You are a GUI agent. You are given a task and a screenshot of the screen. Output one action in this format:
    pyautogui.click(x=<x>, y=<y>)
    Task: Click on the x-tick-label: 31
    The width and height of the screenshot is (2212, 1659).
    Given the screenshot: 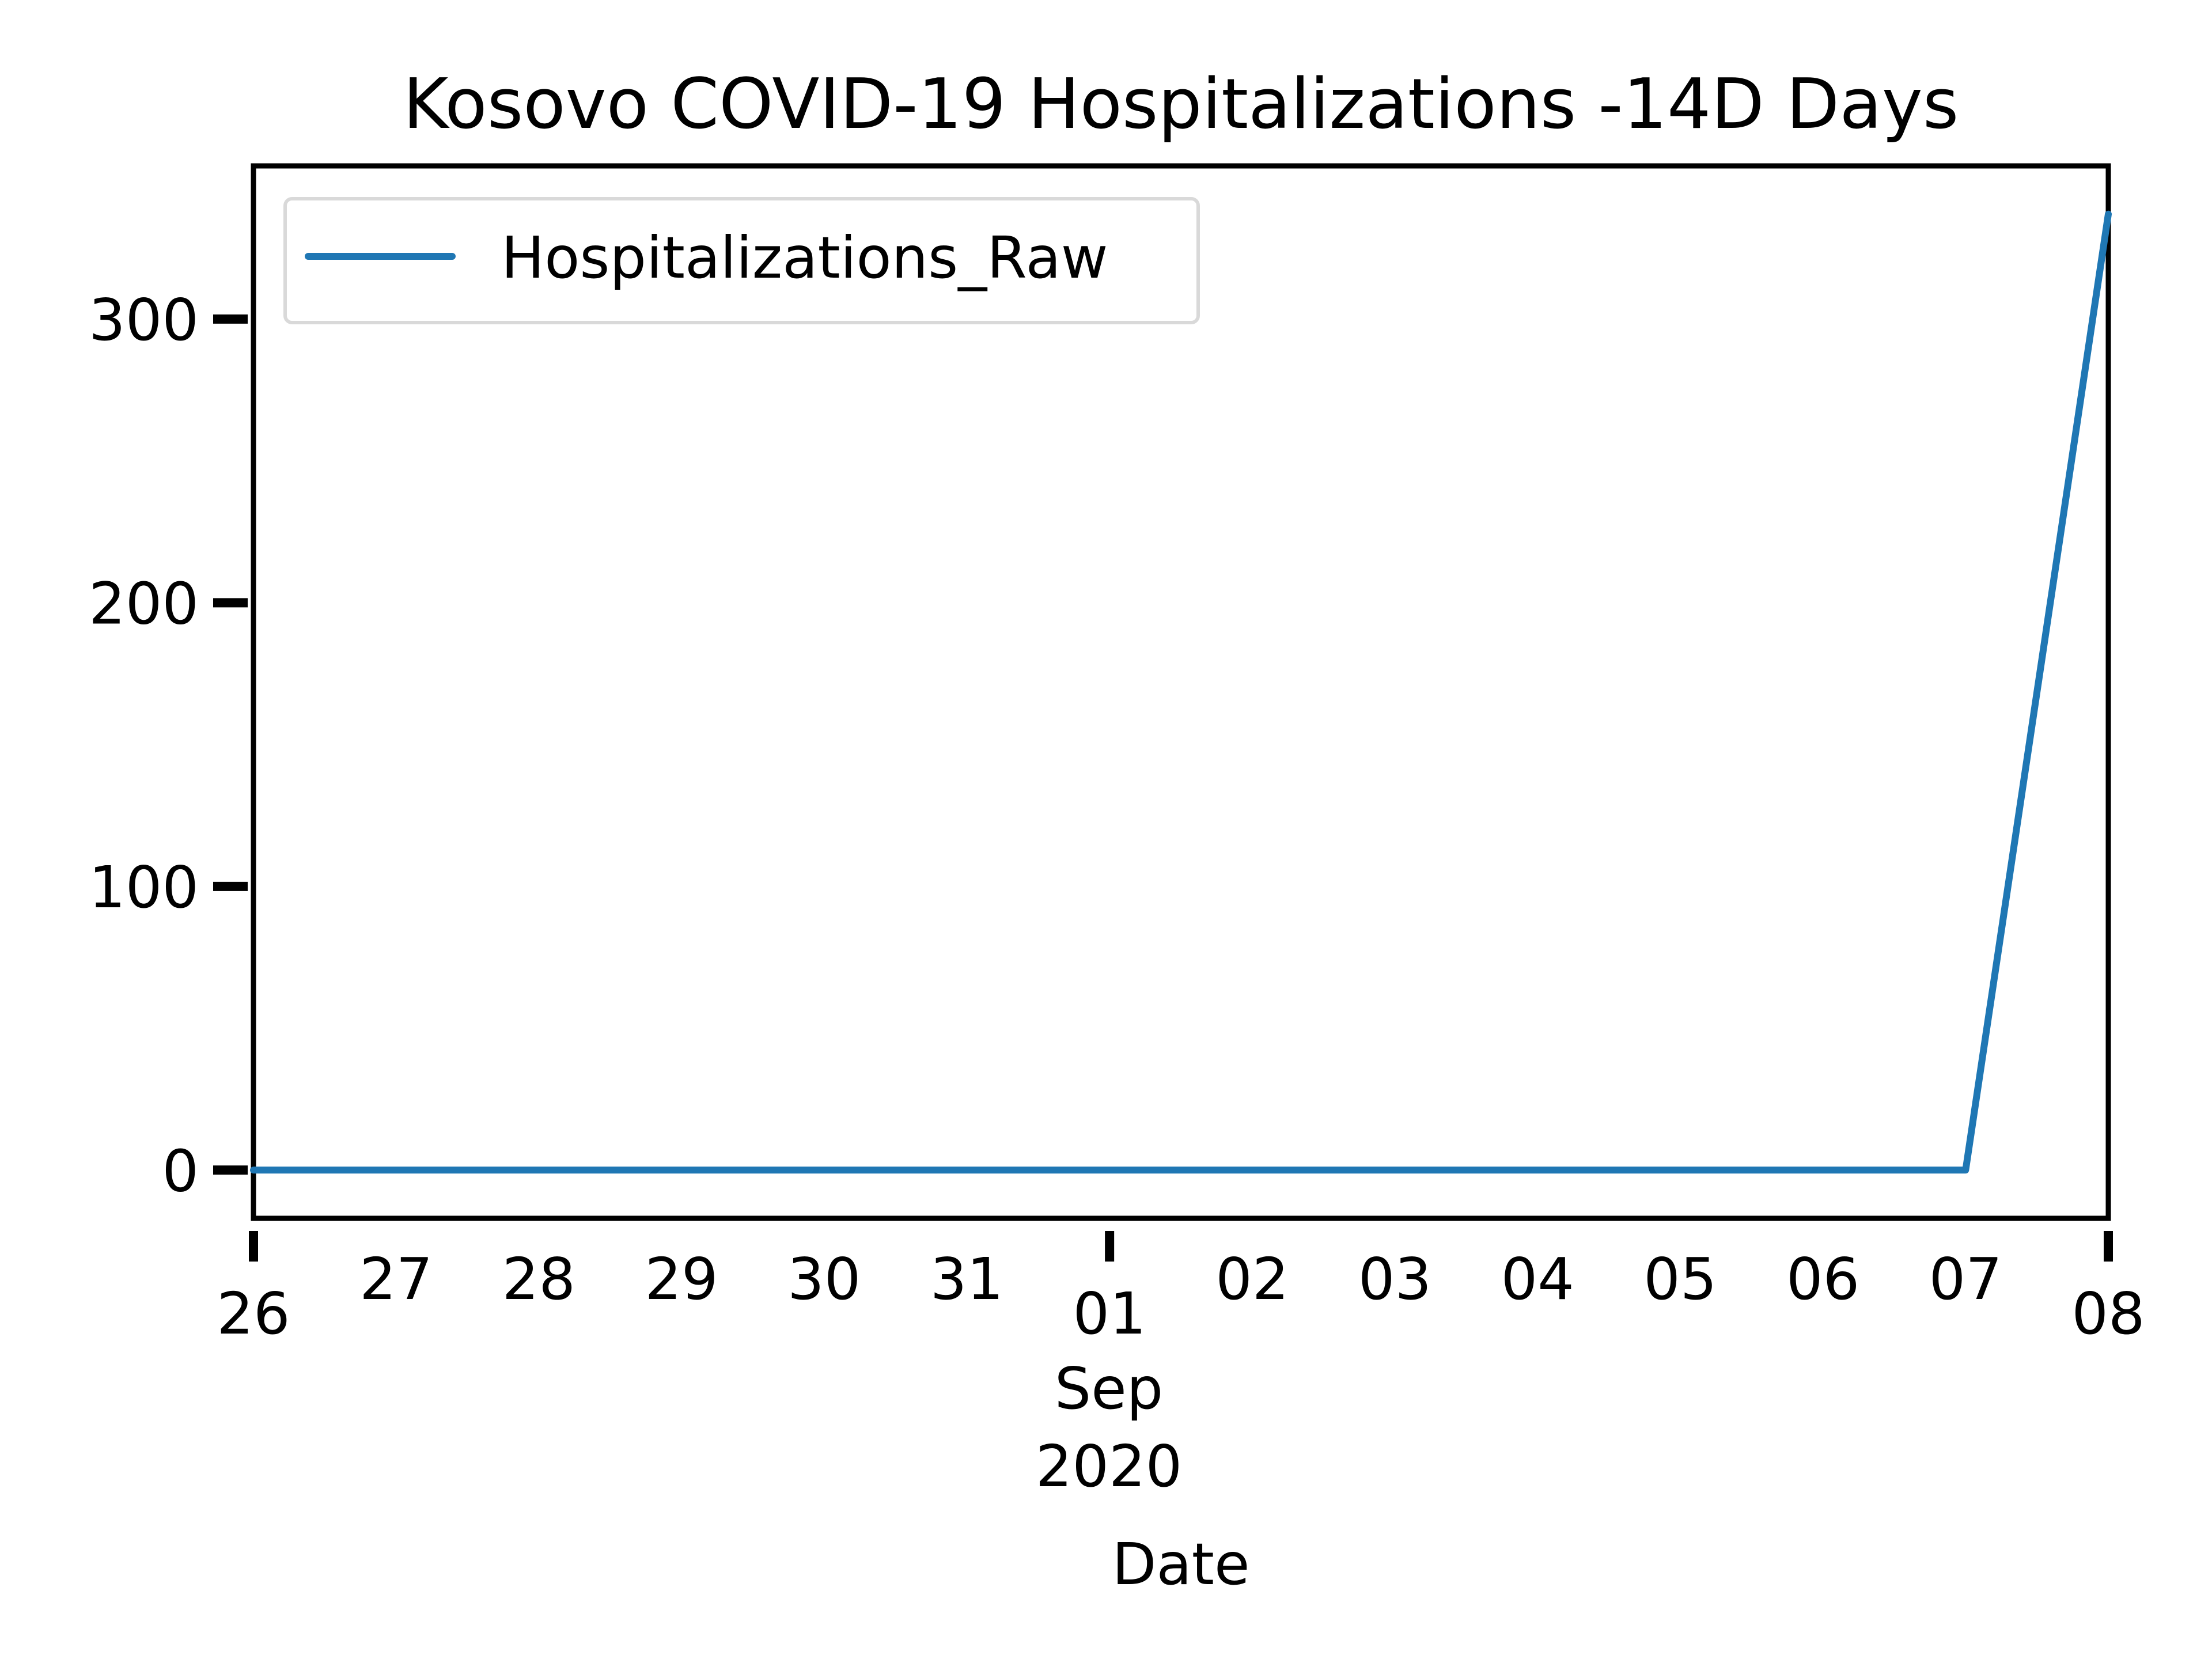 What is the action you would take?
    pyautogui.click(x=966, y=1279)
    